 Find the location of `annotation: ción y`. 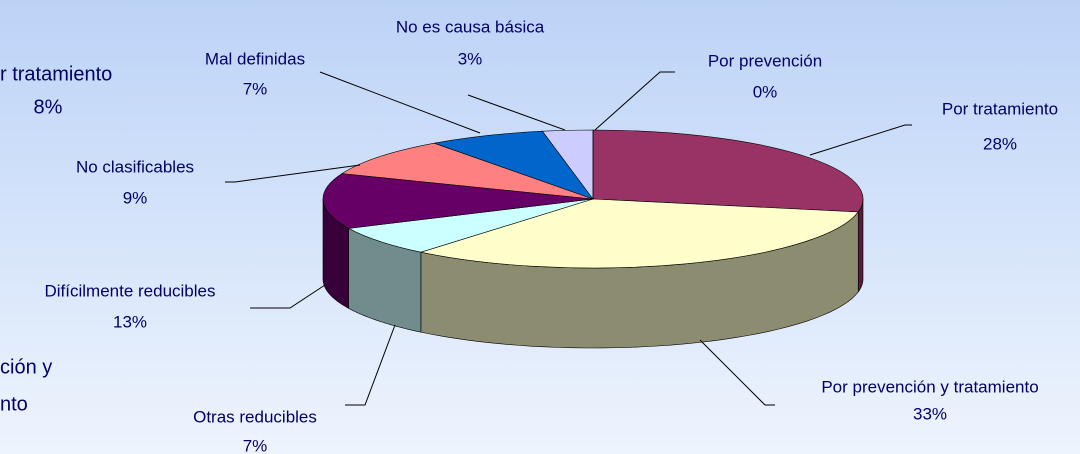

annotation: ción y is located at coordinates (26, 367).